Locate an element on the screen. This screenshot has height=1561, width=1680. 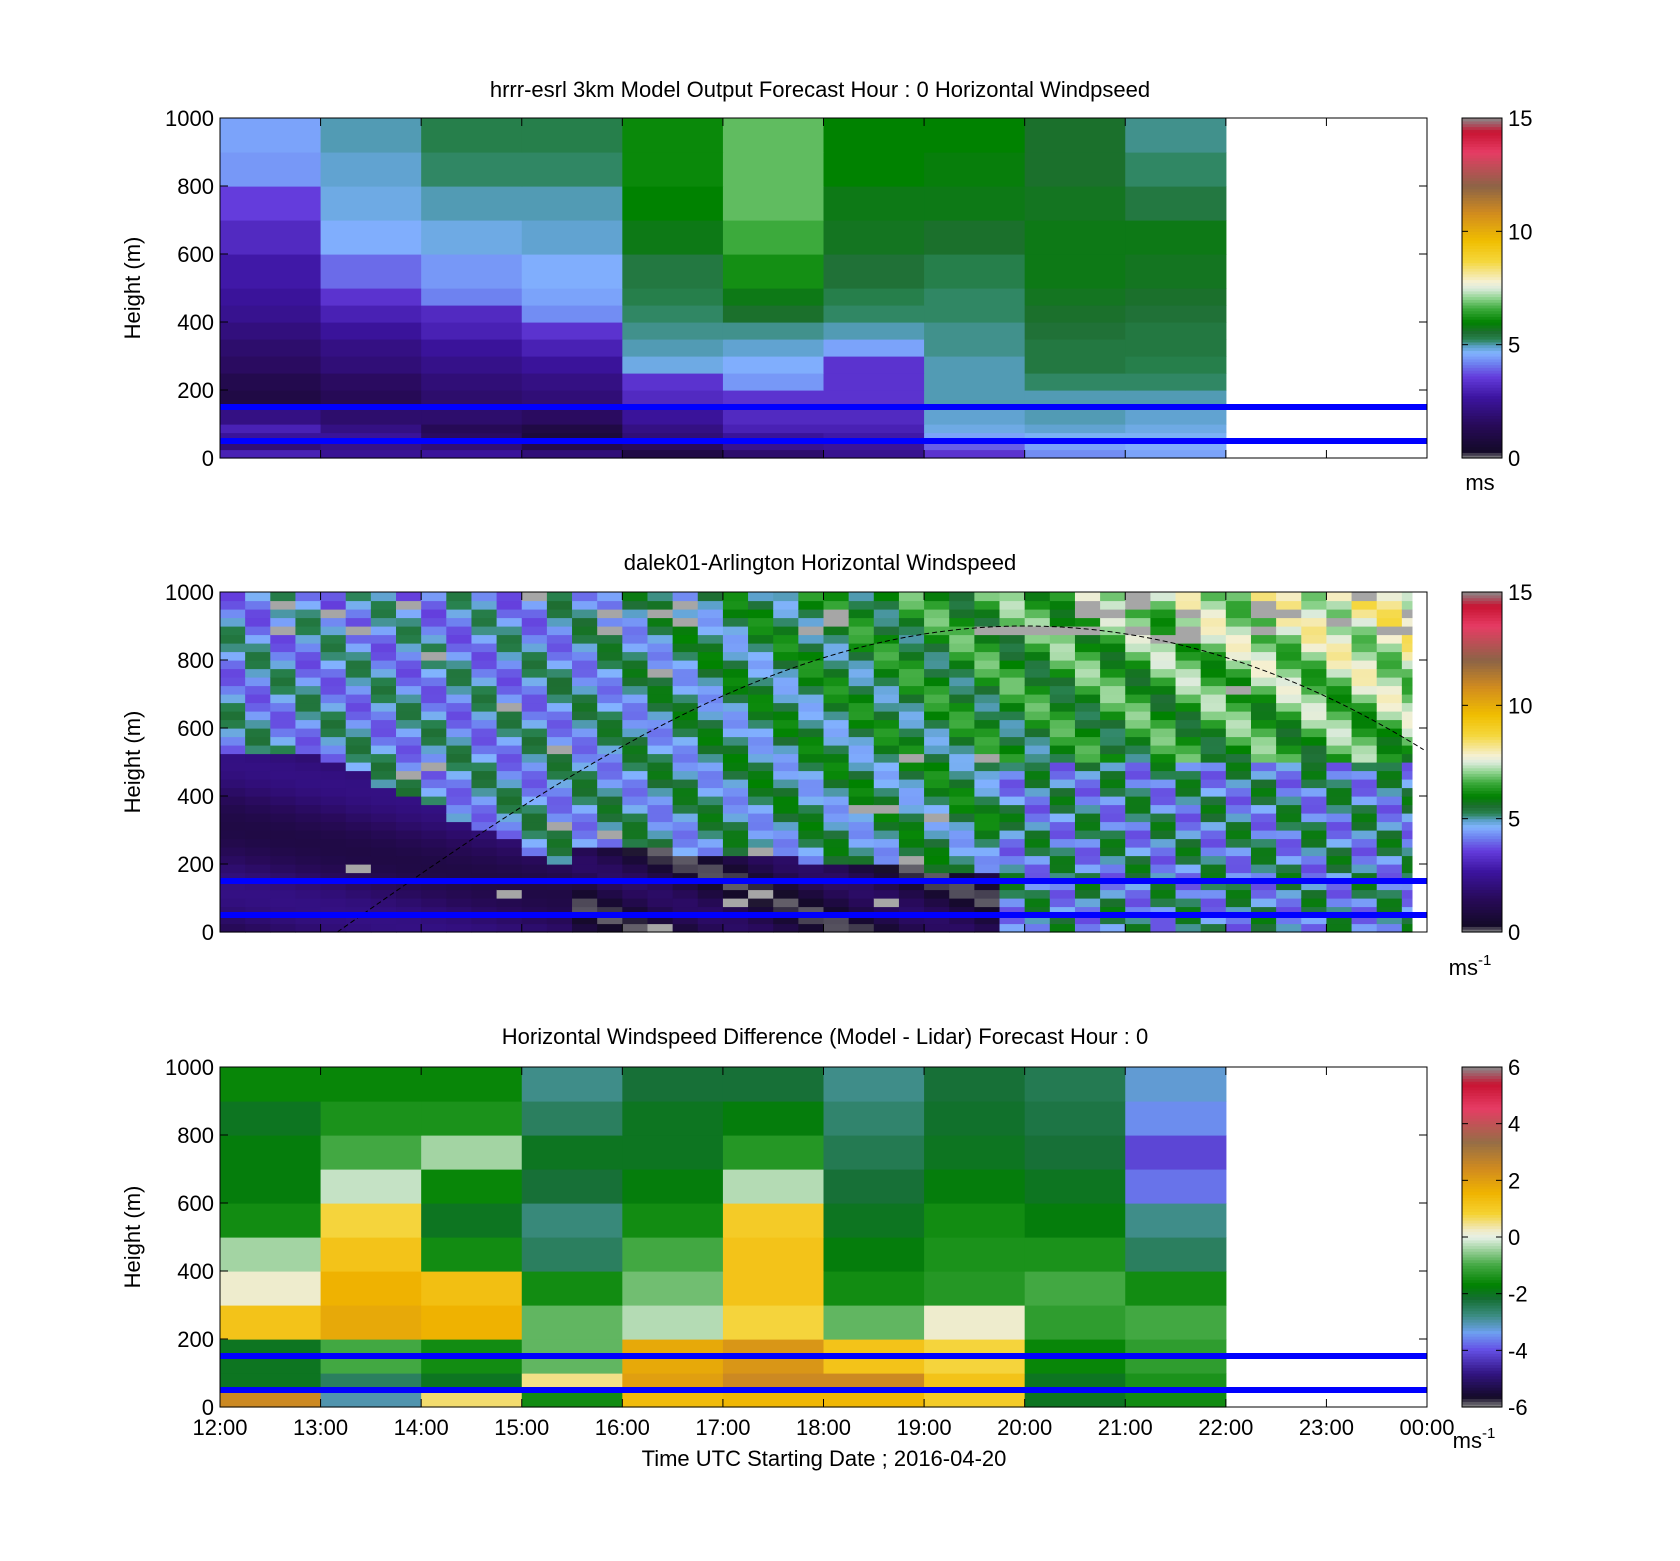
panel-difference-colorbar-unit: ms-1 is located at coordinates (1474, 1439).